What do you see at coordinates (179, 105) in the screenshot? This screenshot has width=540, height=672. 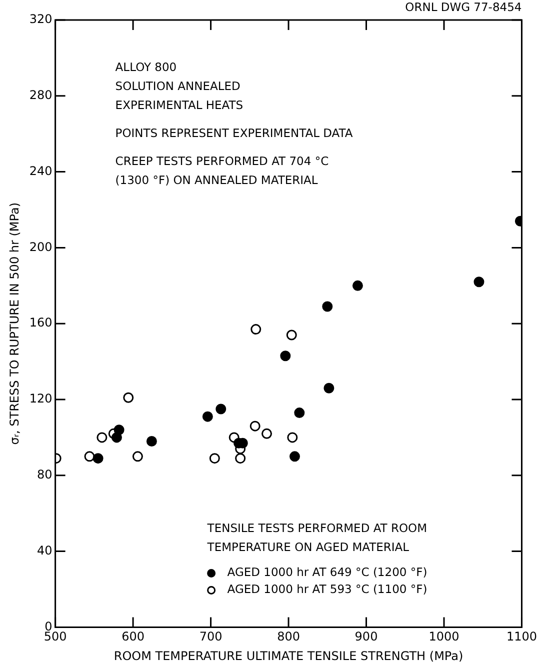 I see `annotation: EXPERIMENTAL HEATS` at bounding box center [179, 105].